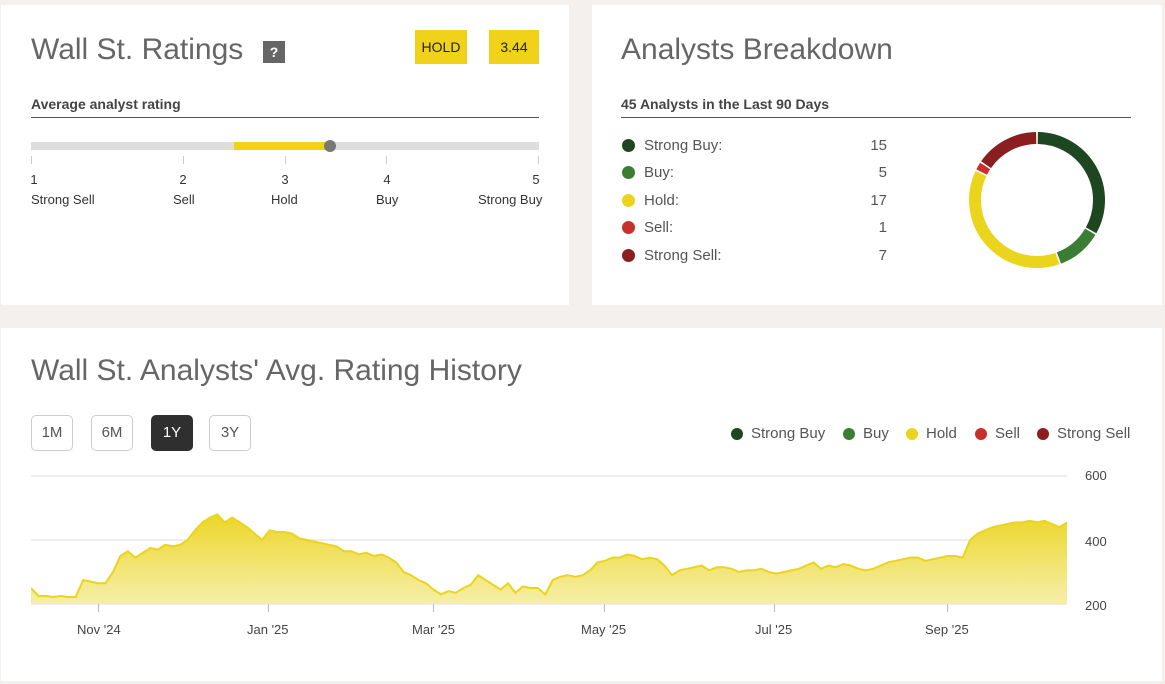 The width and height of the screenshot is (1165, 684). Describe the element at coordinates (878, 145) in the screenshot. I see `breakdown-count: 15` at that location.